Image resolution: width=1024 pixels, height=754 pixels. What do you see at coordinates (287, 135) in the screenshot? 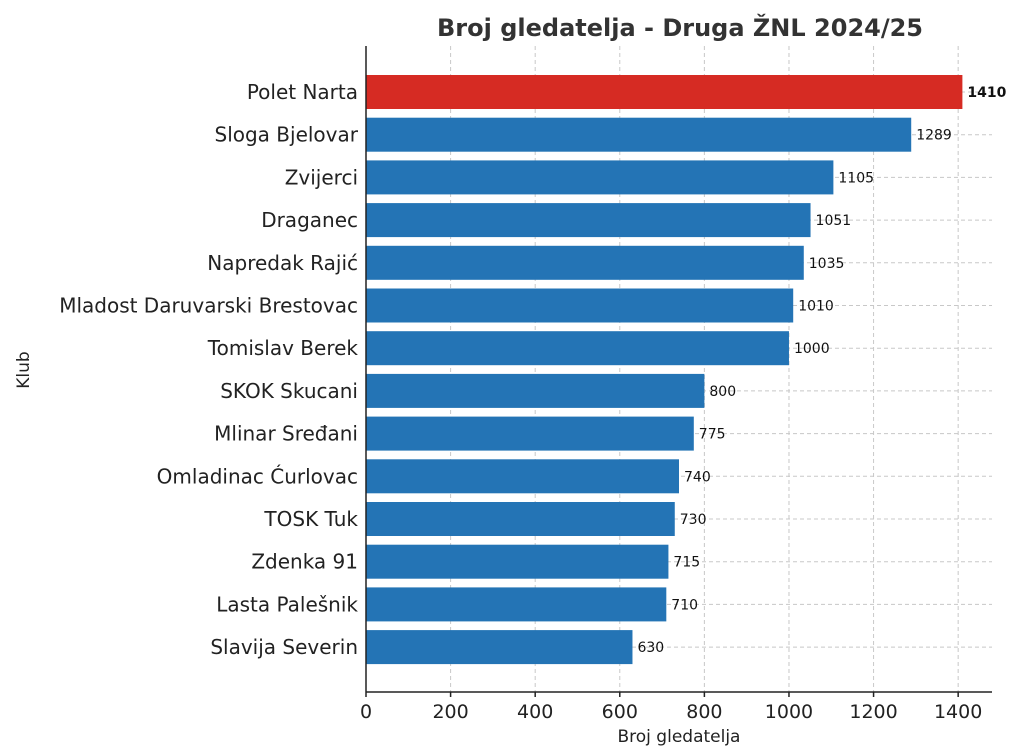
I see `category-label: Sloga Bjelovar` at bounding box center [287, 135].